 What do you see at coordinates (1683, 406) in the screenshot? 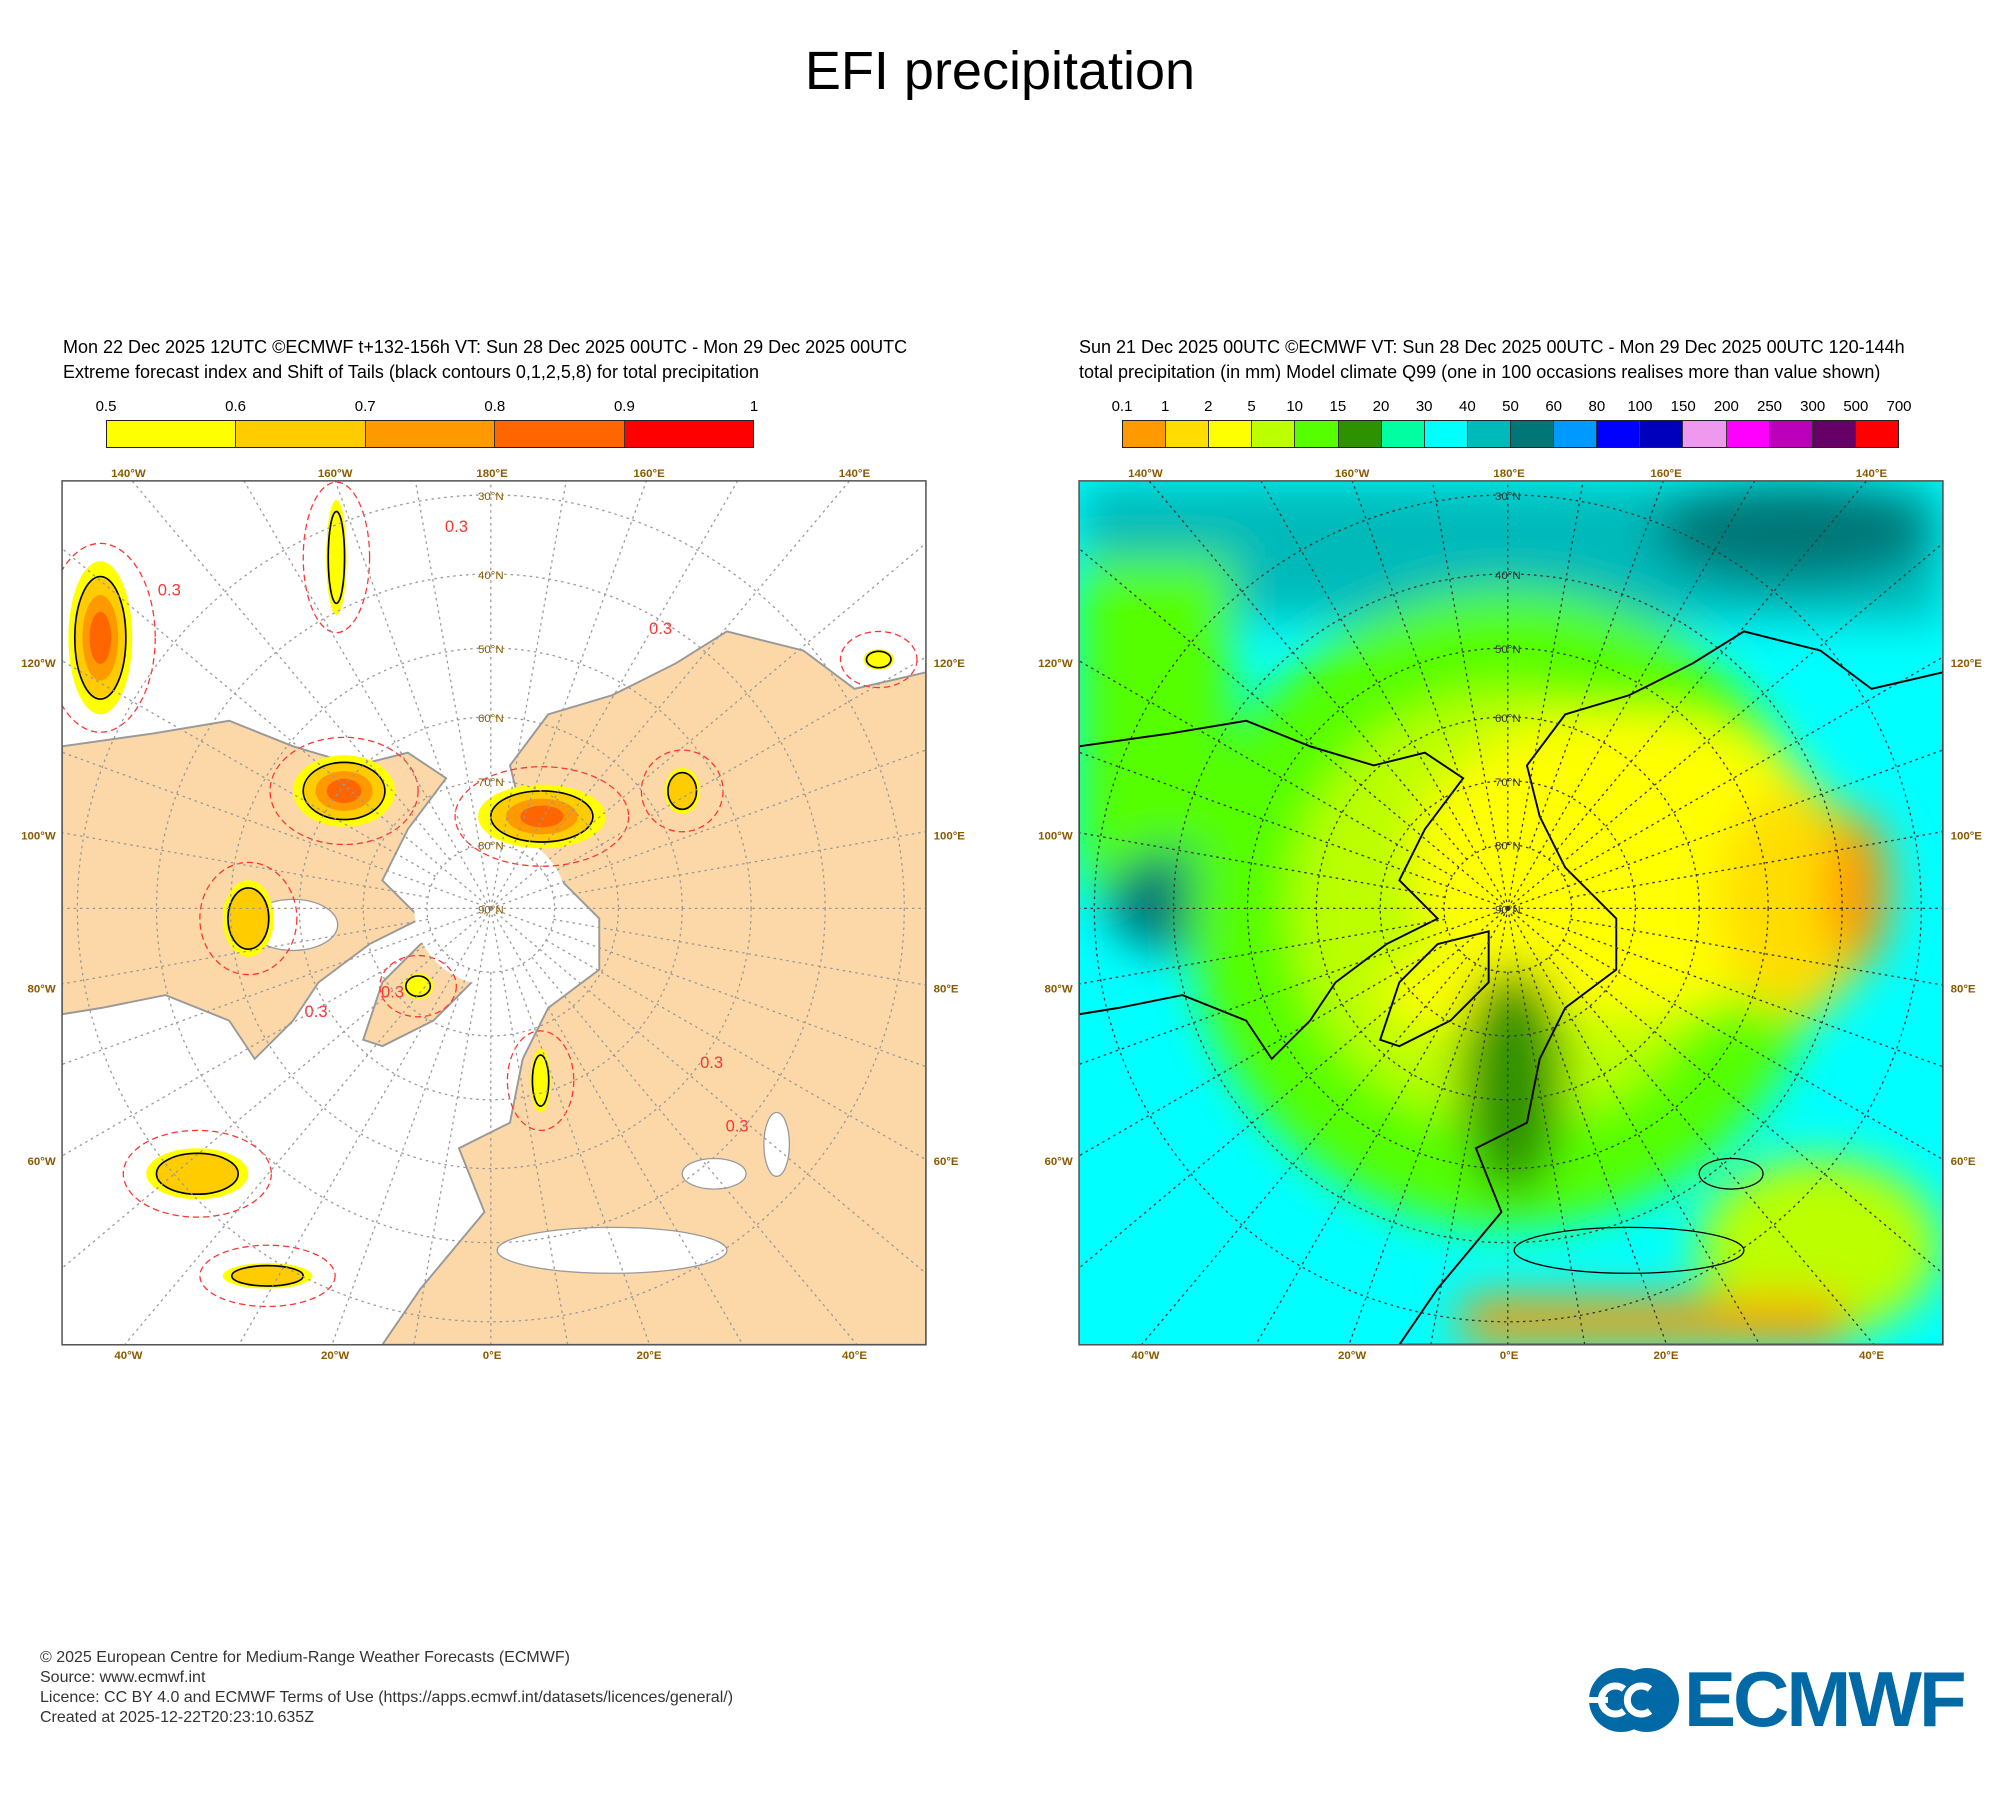
I see `right-colorbar-tick-label: 150` at bounding box center [1683, 406].